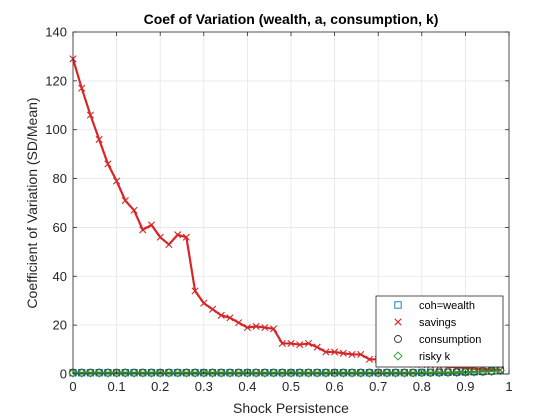 The width and height of the screenshot is (560, 420). Describe the element at coordinates (56, 129) in the screenshot. I see `y-tick-label: 100` at that location.